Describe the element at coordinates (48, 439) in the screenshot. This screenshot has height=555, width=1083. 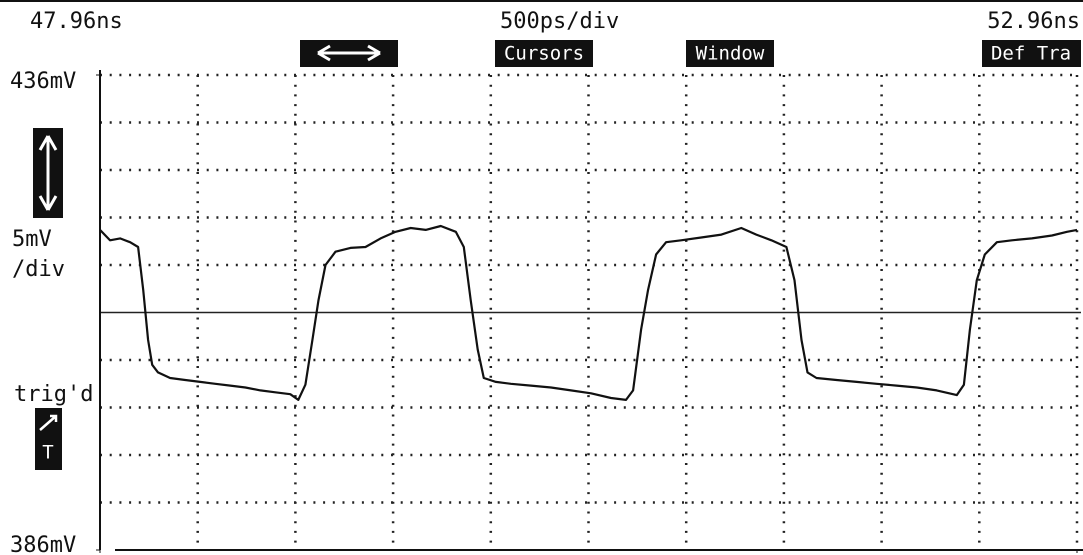
I see `trigger-button` at that location.